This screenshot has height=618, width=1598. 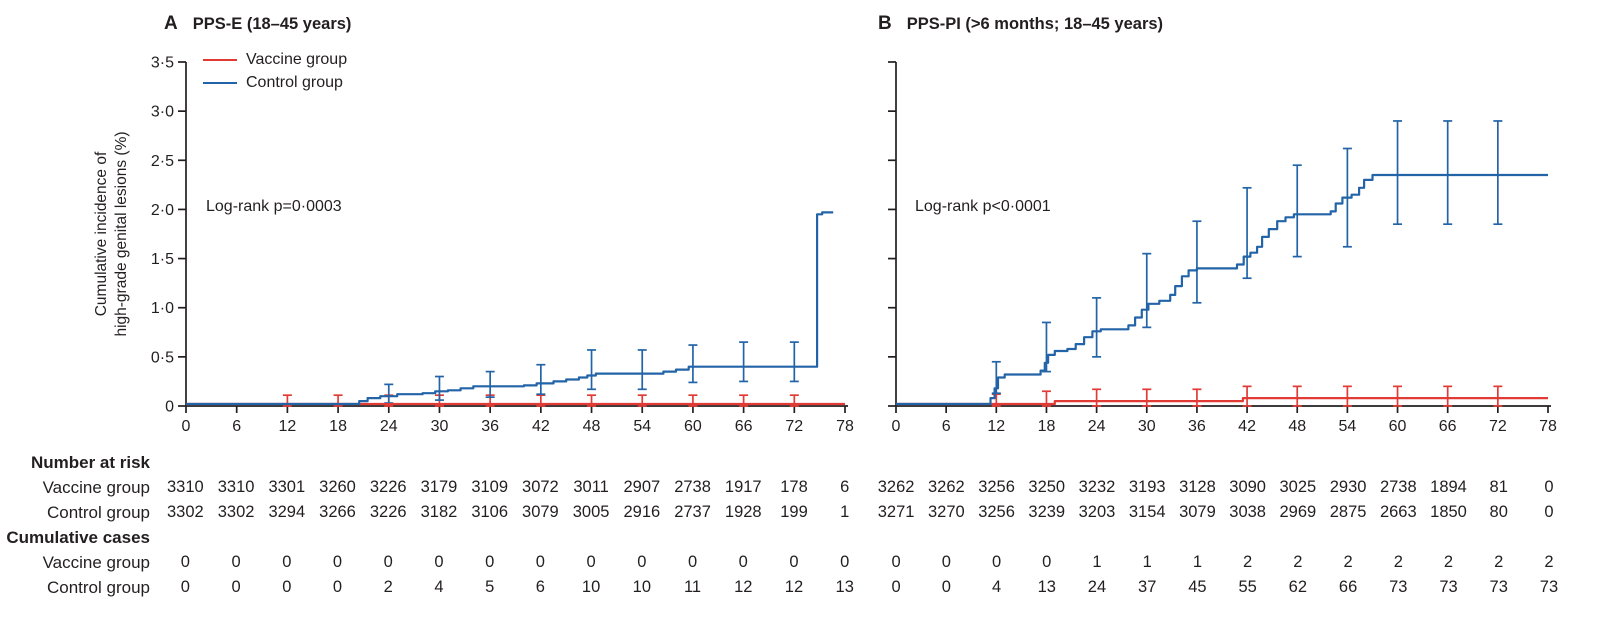 I want to click on table-value: 2875, so click(x=1348, y=512).